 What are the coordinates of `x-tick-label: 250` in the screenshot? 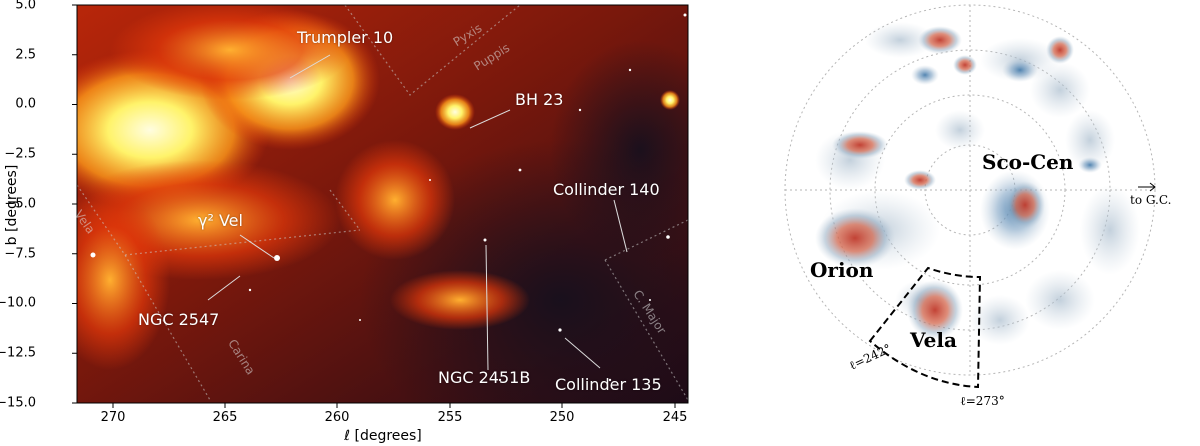 It's located at (562, 417).